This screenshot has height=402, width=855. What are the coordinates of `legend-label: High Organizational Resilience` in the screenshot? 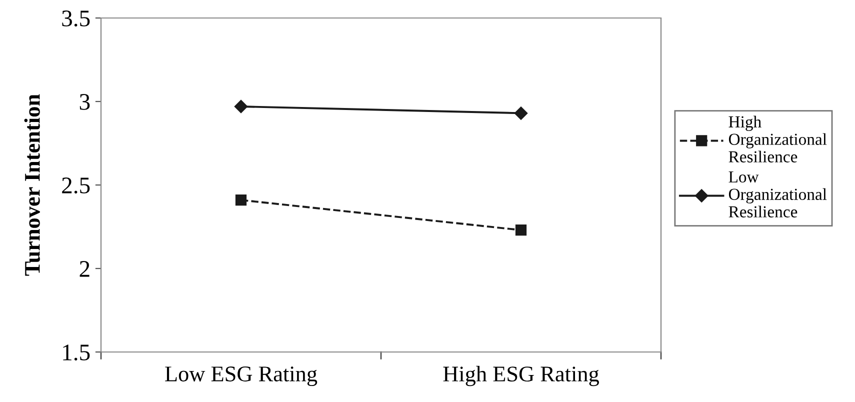 It's located at (777, 139).